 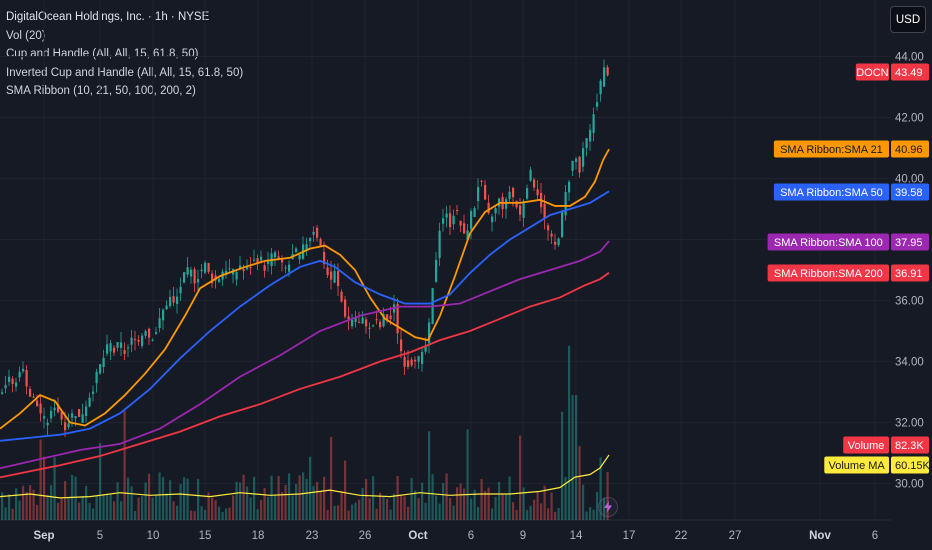 What do you see at coordinates (100, 536) in the screenshot?
I see `x-tick-label: 5` at bounding box center [100, 536].